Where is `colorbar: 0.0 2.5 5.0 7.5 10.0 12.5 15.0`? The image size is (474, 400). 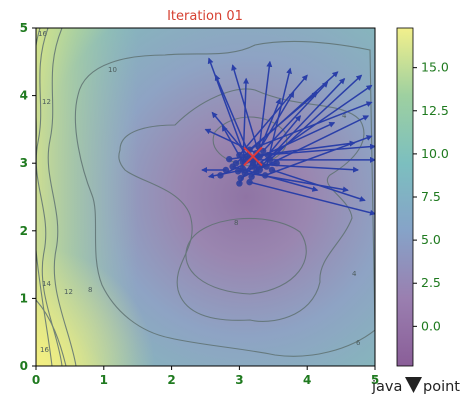 colorbar: 0.0 2.5 5.0 7.5 10.0 12.5 15.0 is located at coordinates (422, 197).